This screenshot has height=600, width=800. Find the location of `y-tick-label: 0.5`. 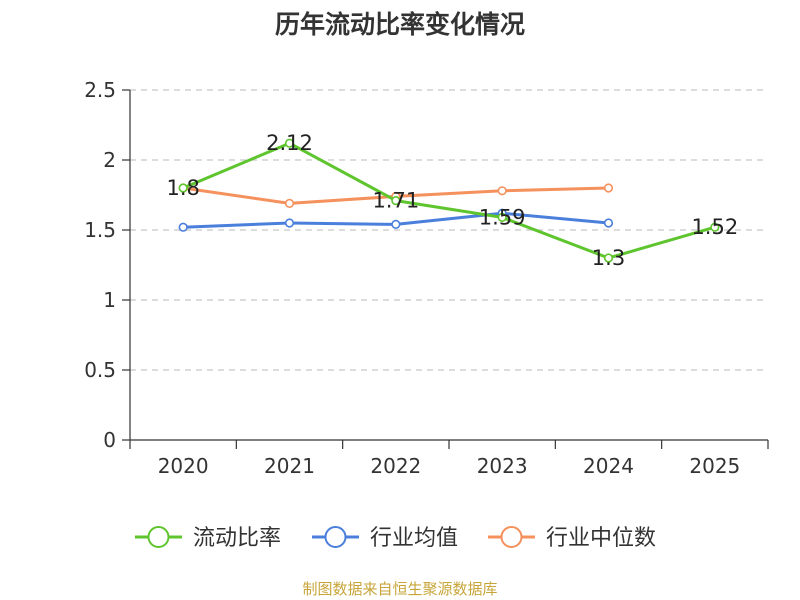

y-tick-label: 0.5 is located at coordinates (100, 370).